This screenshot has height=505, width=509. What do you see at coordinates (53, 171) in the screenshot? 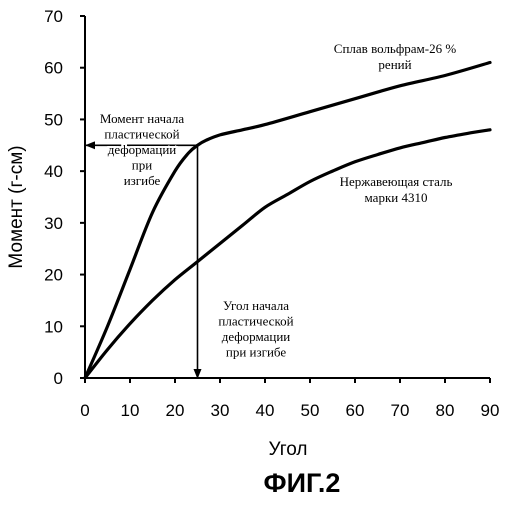
I see `y-tick-label: 40` at bounding box center [53, 171].